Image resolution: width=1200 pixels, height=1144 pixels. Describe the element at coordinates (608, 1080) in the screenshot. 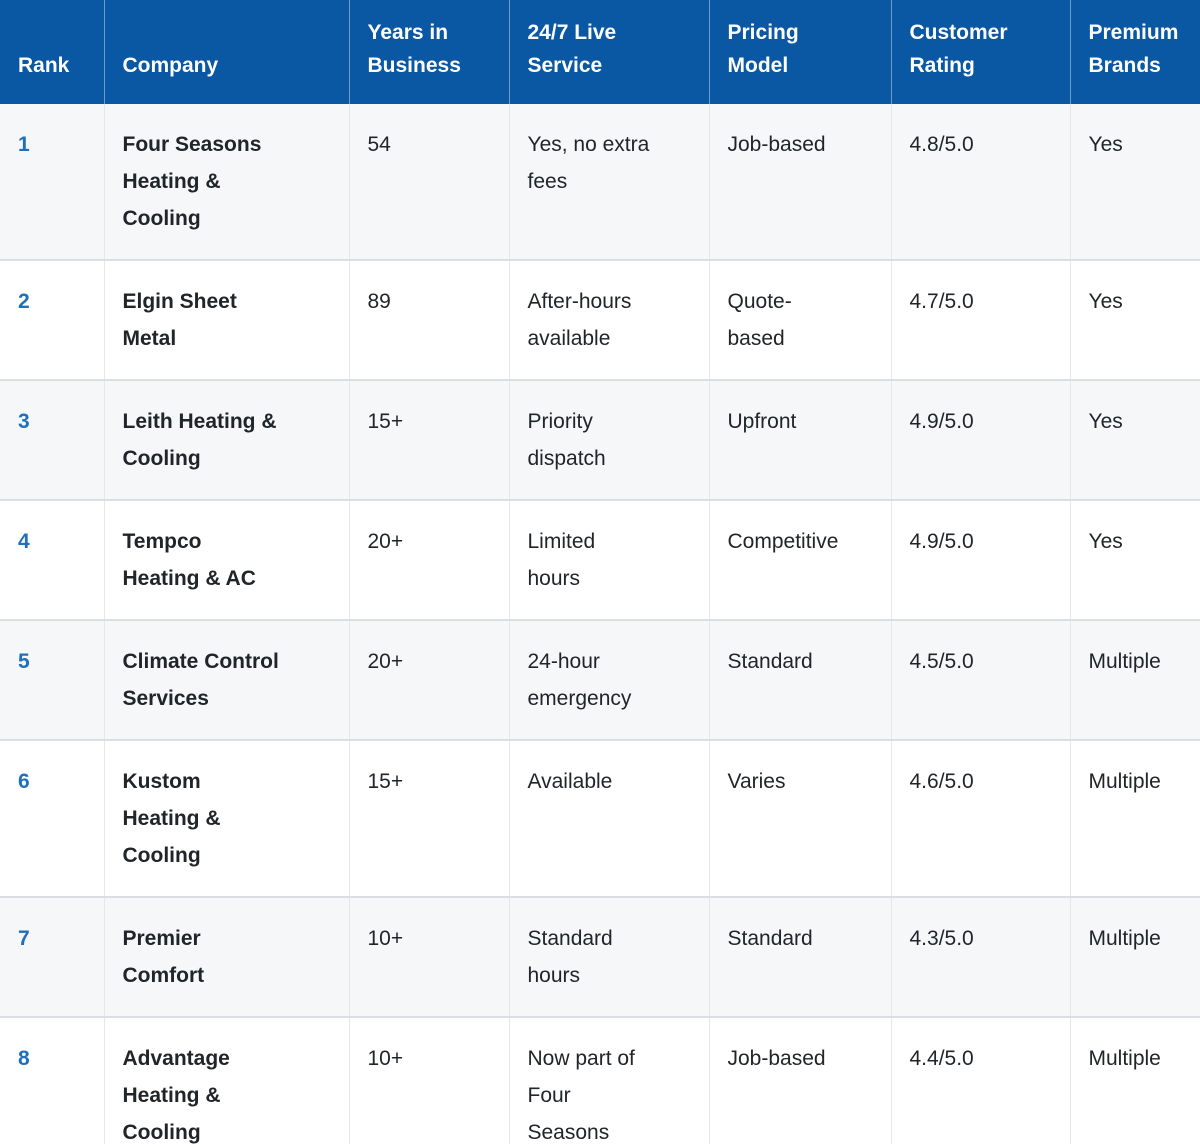

I see `cell-service: Now part of Four Seasons` at that location.